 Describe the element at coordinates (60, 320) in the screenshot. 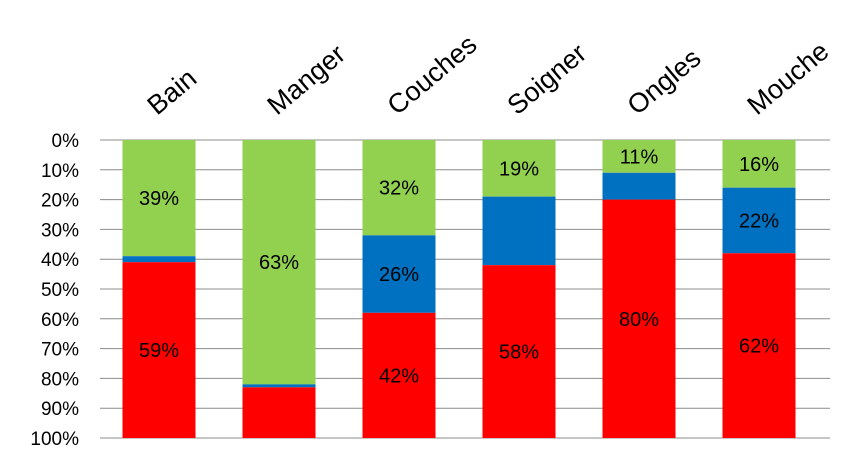

I see `y-tick-label: 60%` at that location.